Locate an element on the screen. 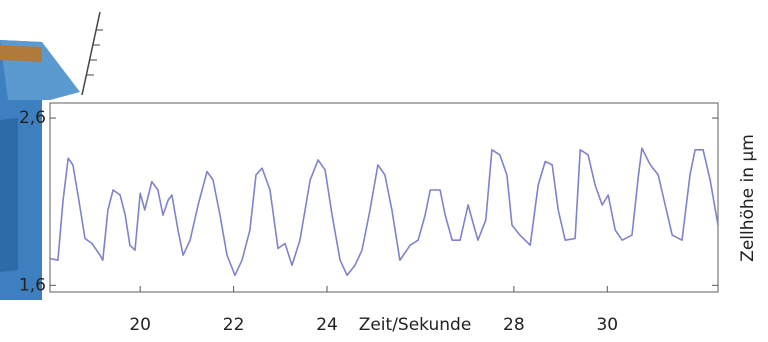 This screenshot has width=768, height=342. surface-image is located at coordinates (51, 155).